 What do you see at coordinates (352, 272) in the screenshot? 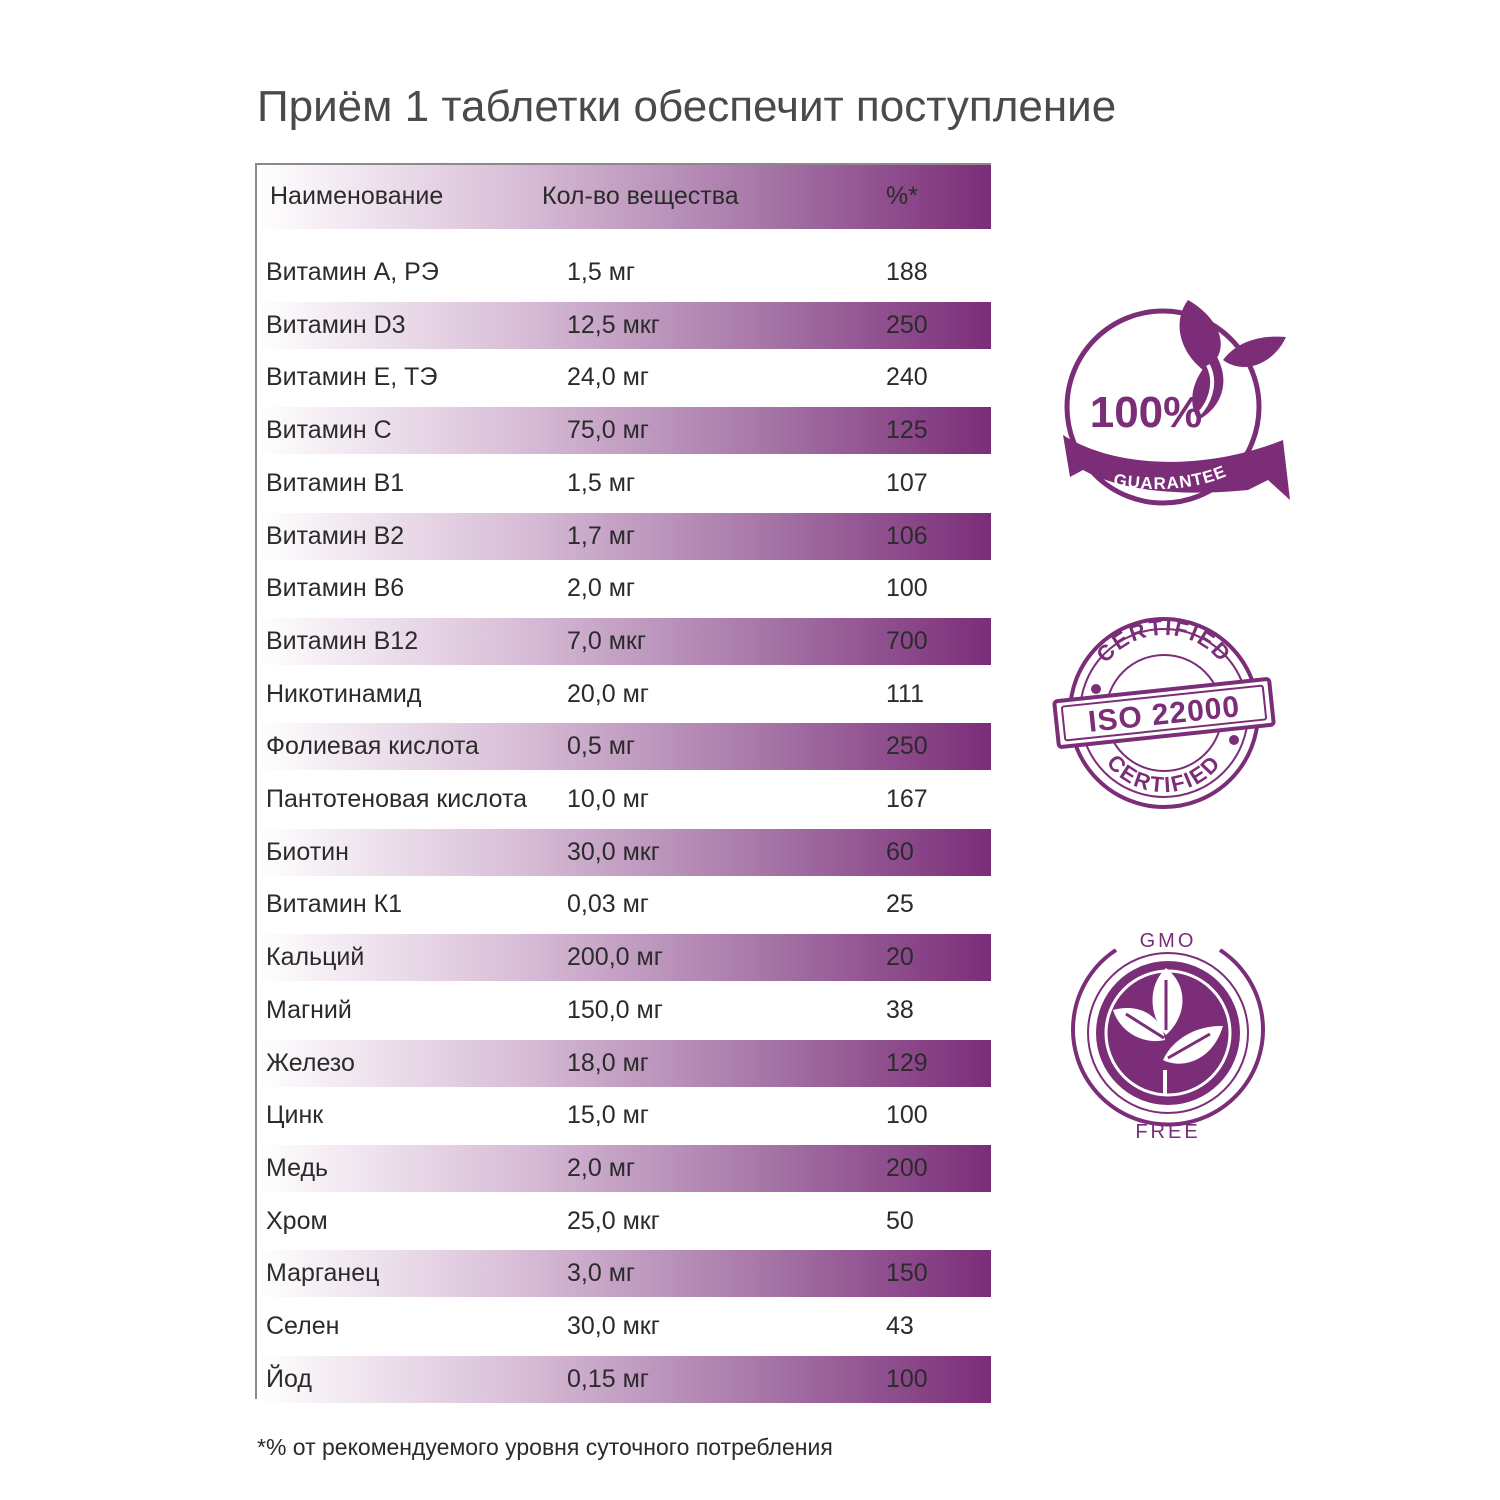
I see `nutrient-name: Витамин А, РЭ` at bounding box center [352, 272].